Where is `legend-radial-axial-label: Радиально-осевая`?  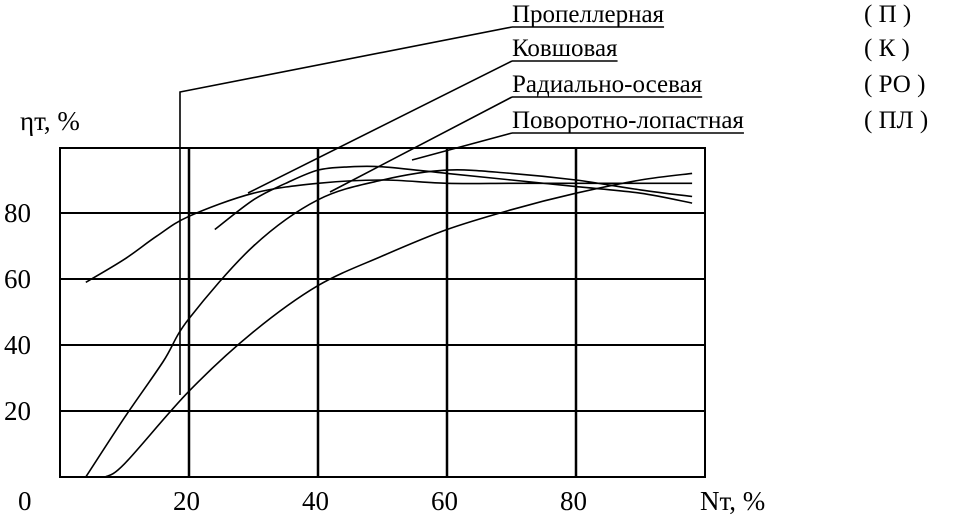
legend-radial-axial-label: Радиально-осевая is located at coordinates (607, 84).